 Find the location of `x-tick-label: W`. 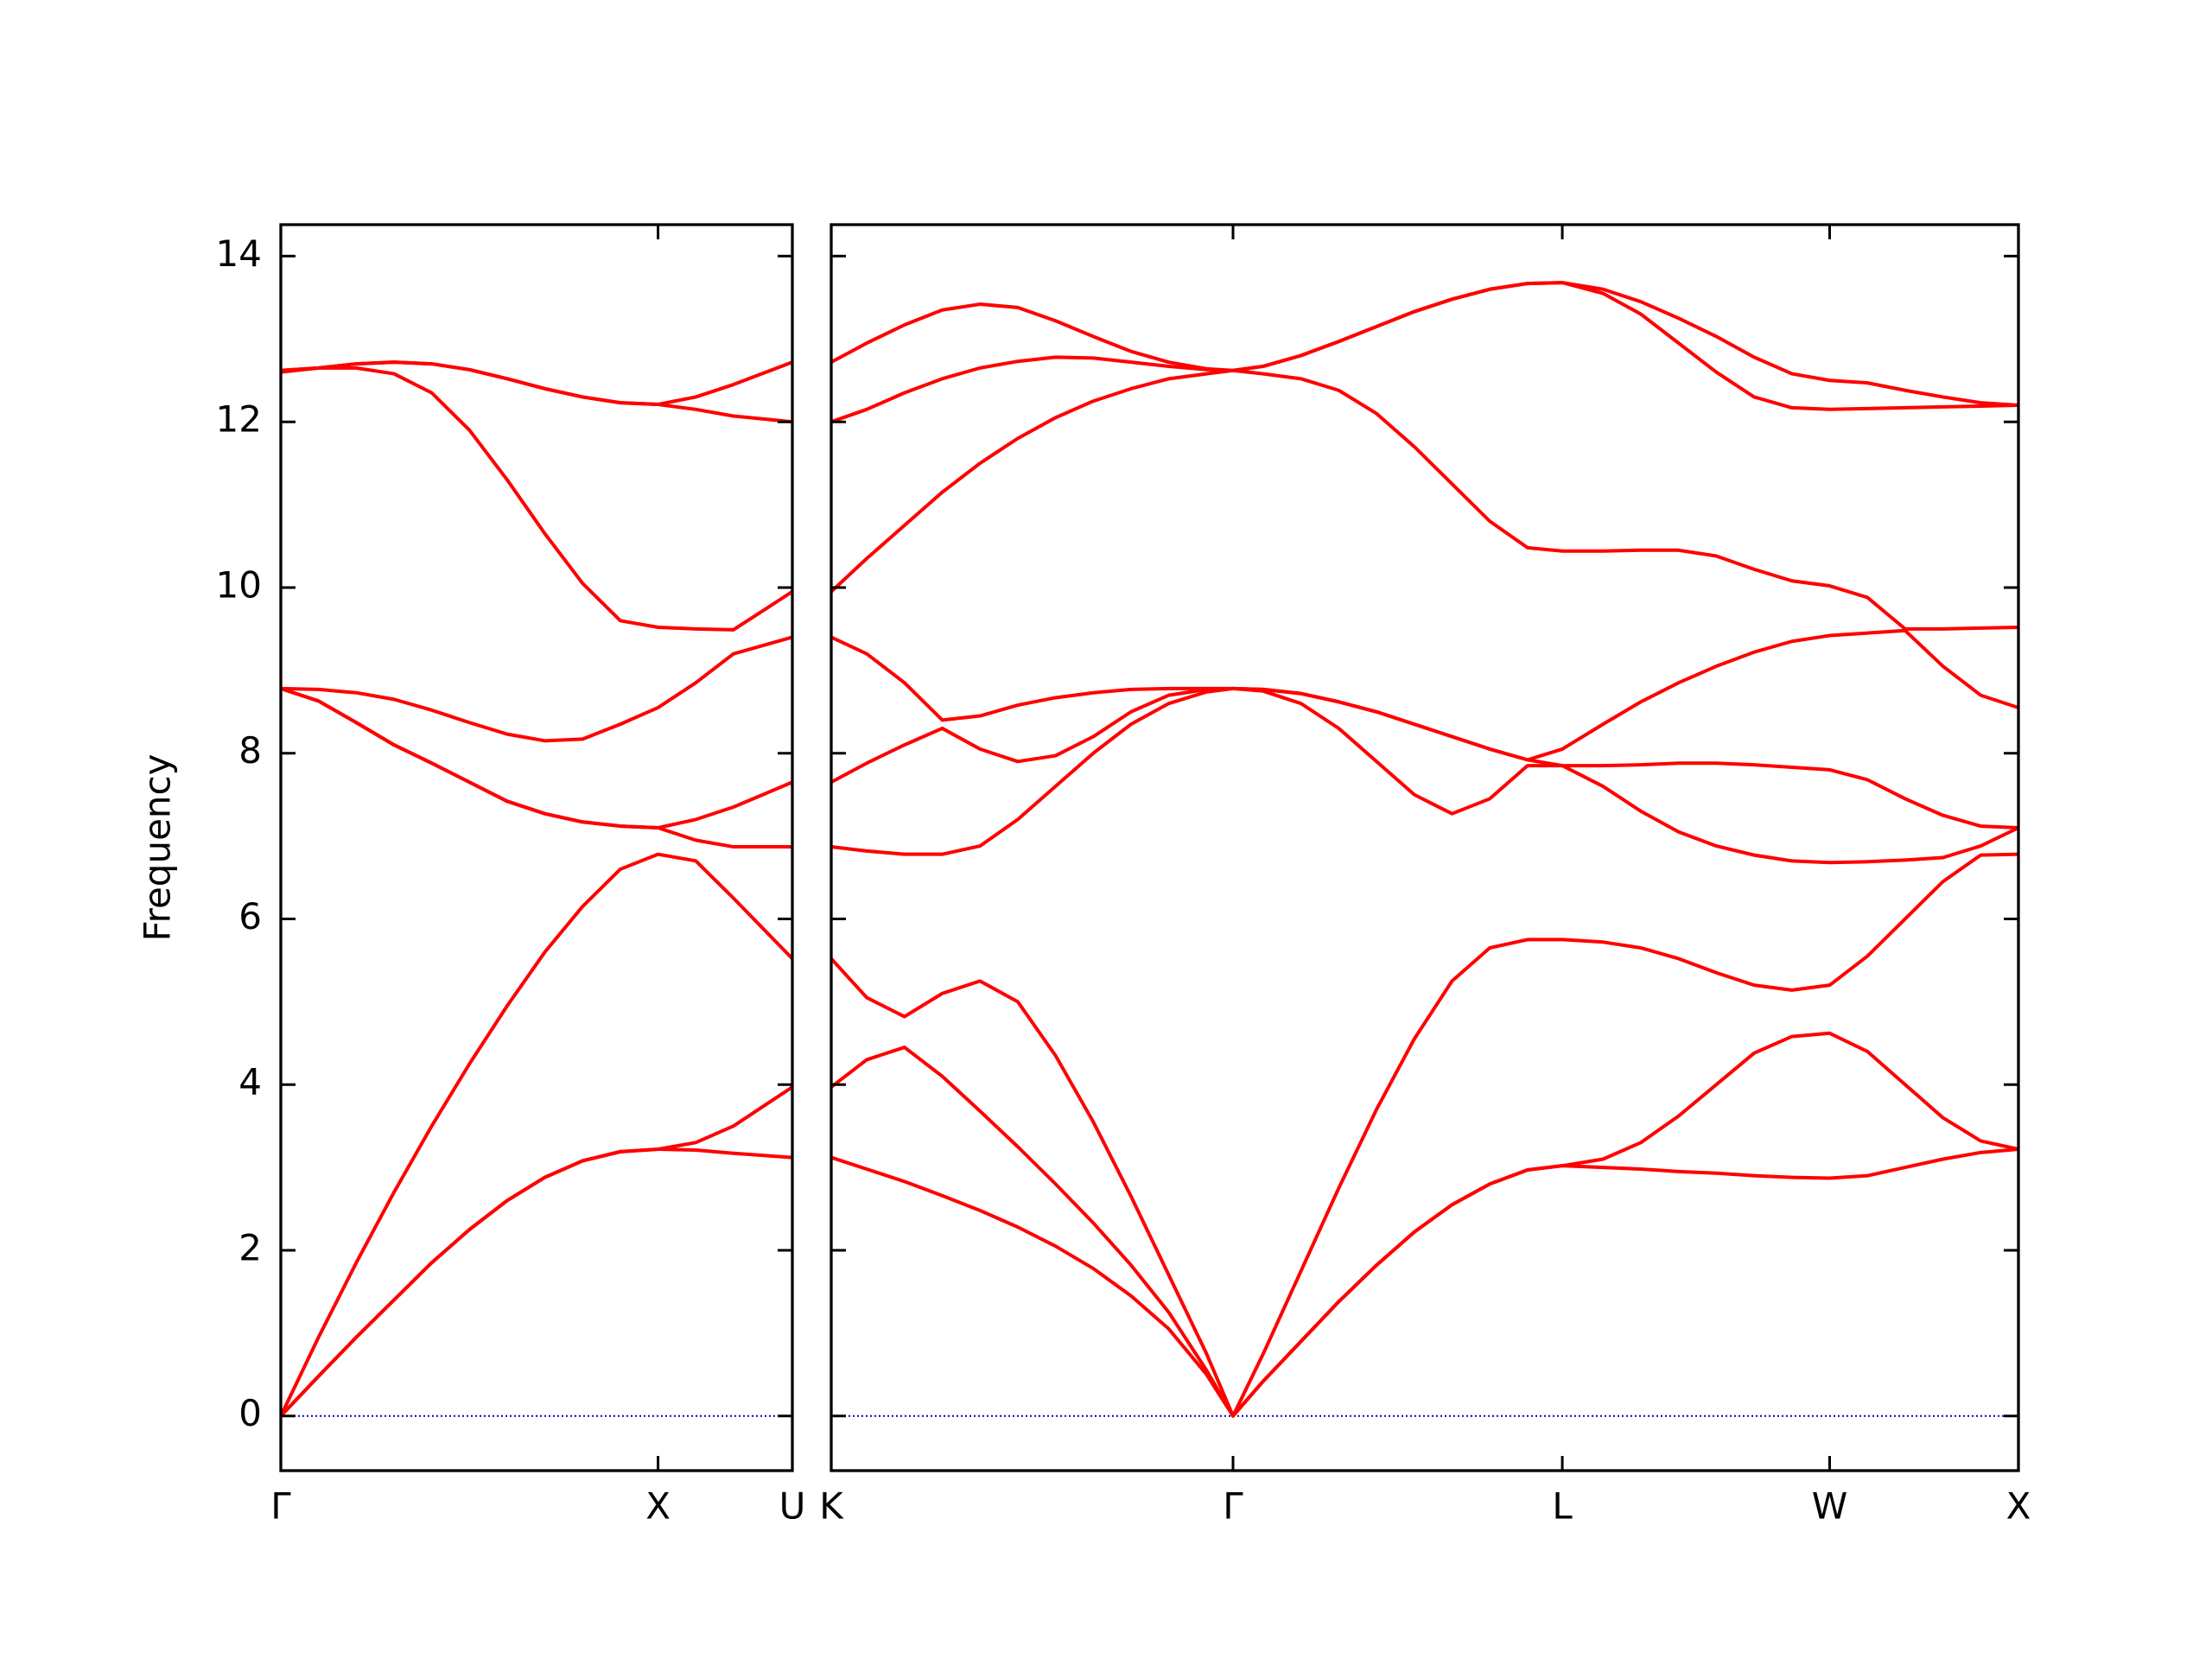

x-tick-label: W is located at coordinates (1830, 1506).